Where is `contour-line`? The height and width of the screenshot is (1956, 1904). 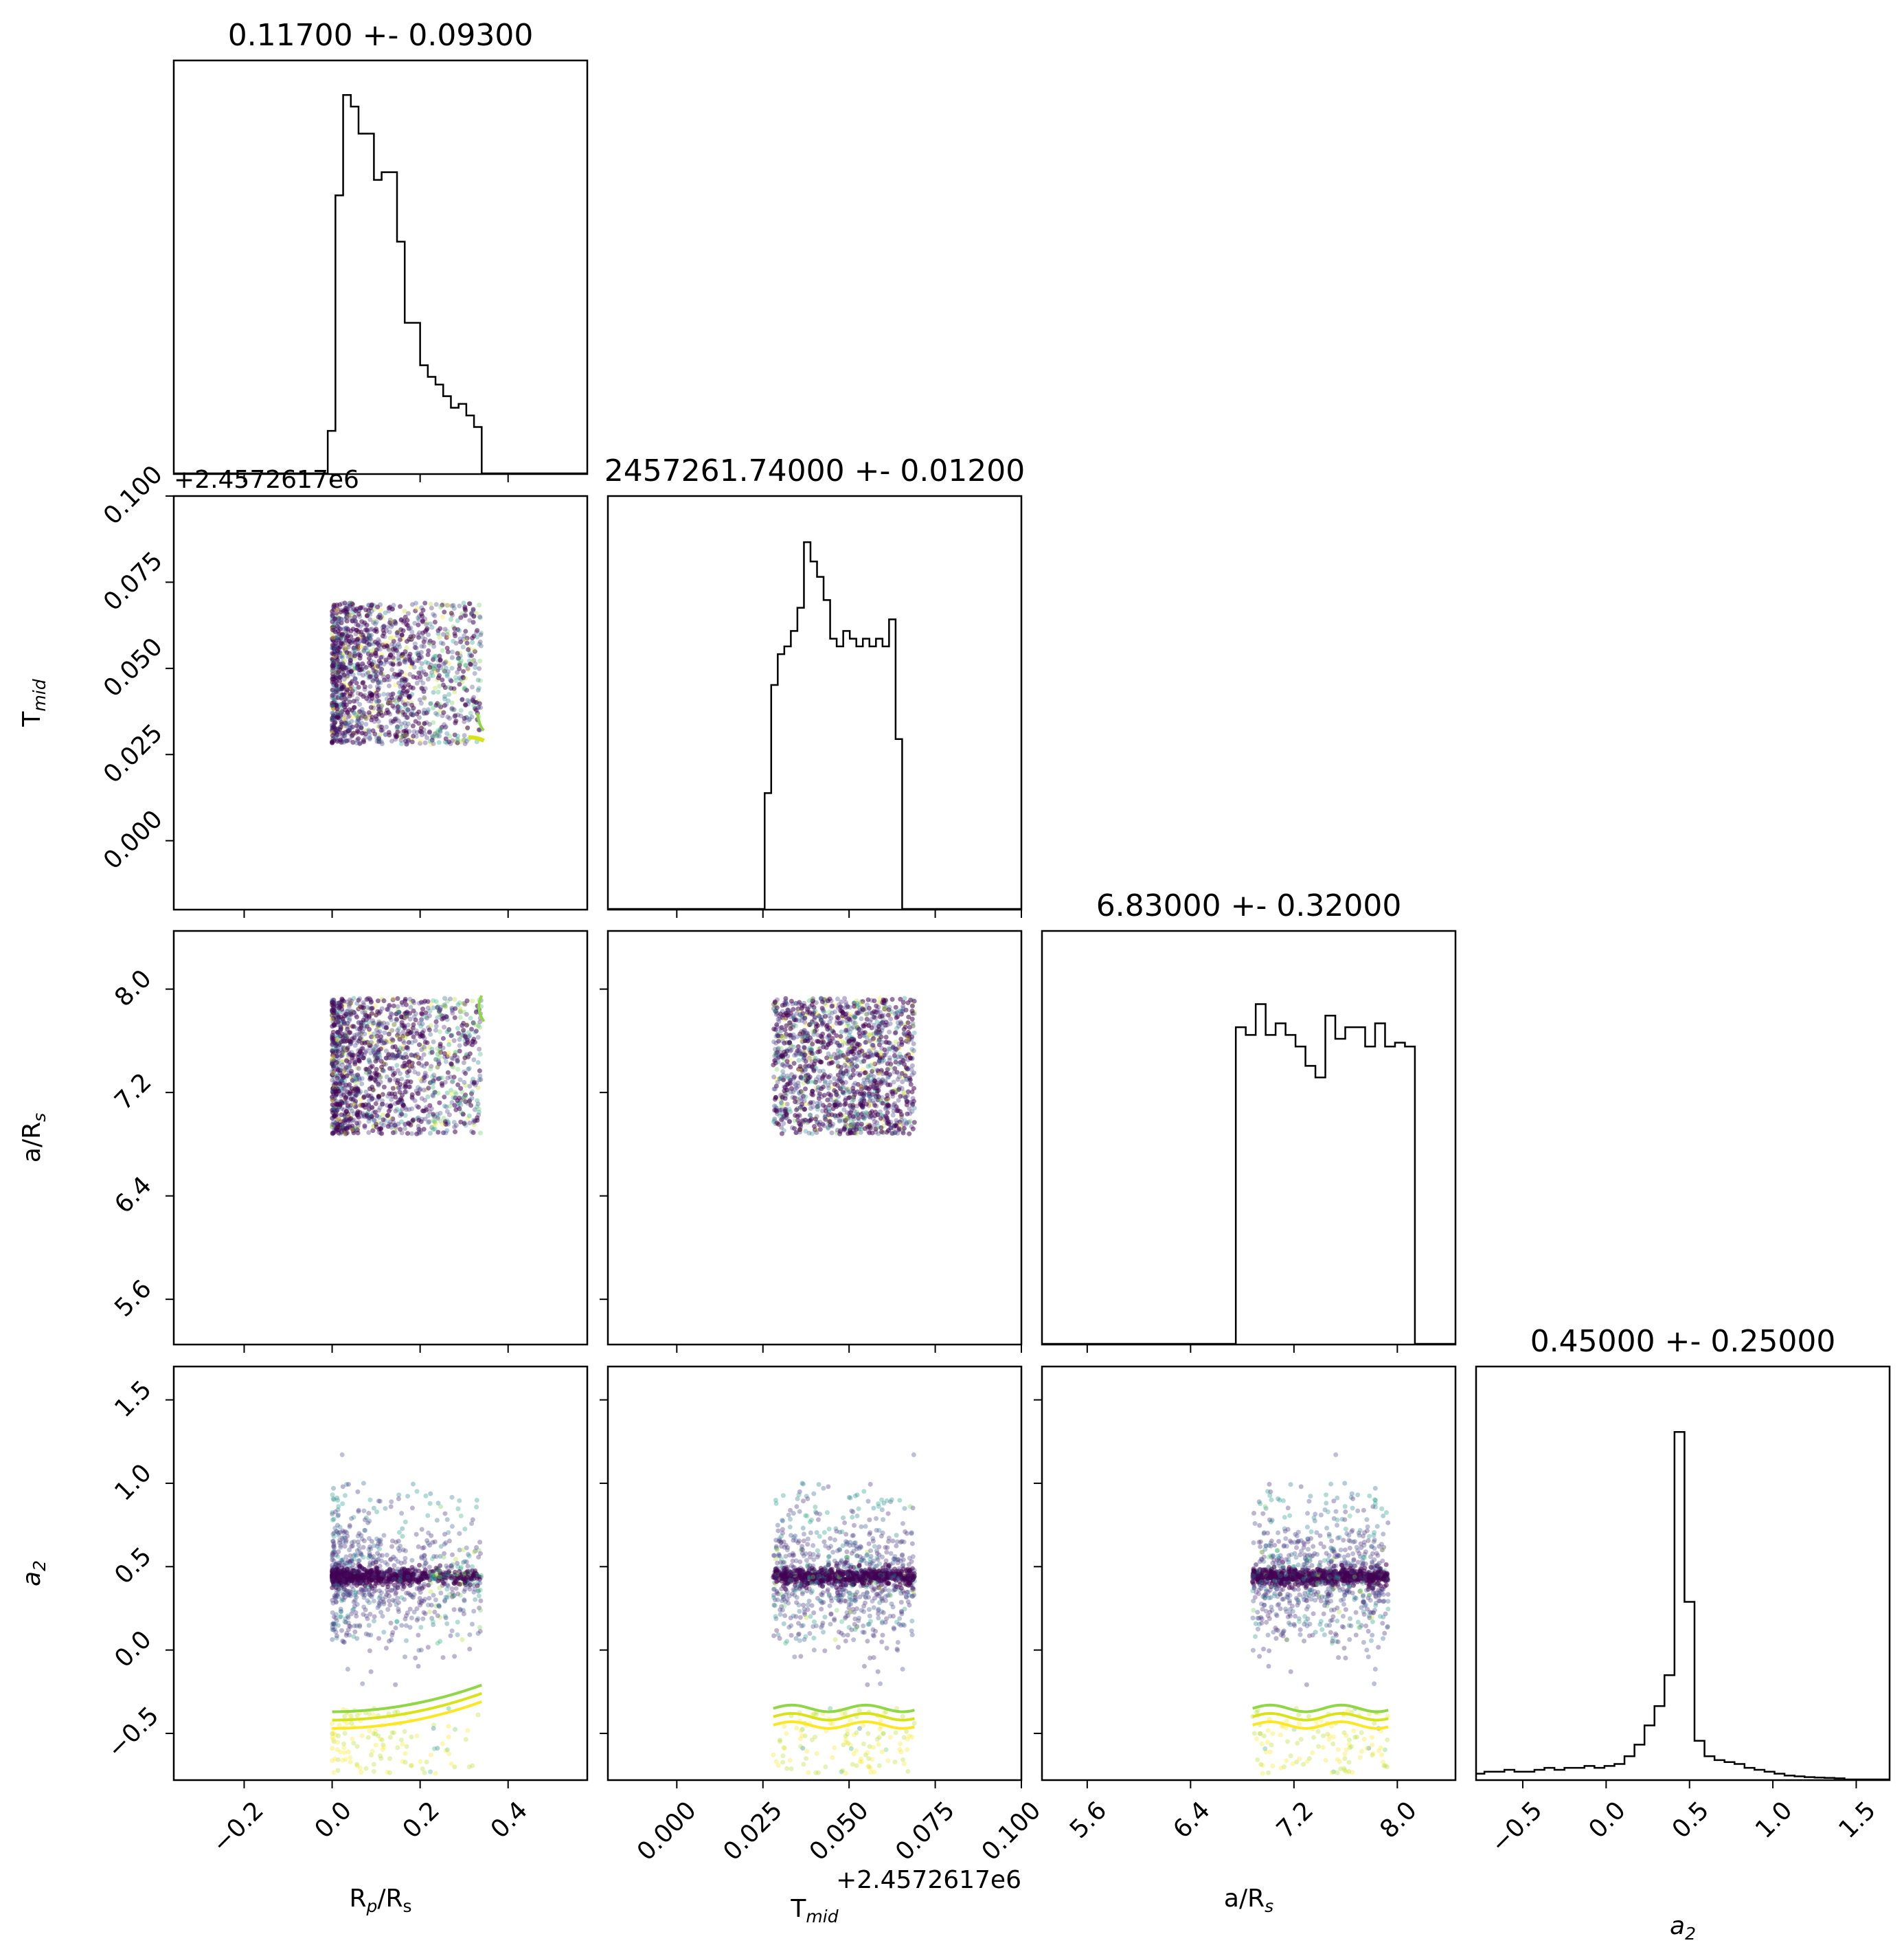
contour-line is located at coordinates (407, 1698).